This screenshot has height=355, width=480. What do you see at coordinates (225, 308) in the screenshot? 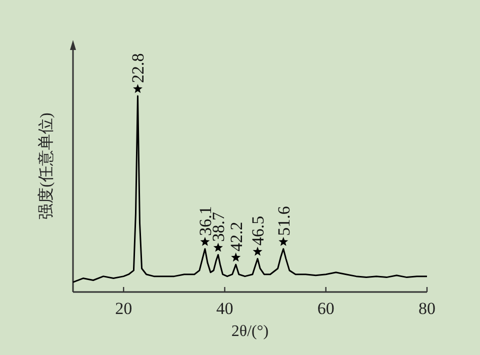
I see `x-tick-label: 40` at bounding box center [225, 308].